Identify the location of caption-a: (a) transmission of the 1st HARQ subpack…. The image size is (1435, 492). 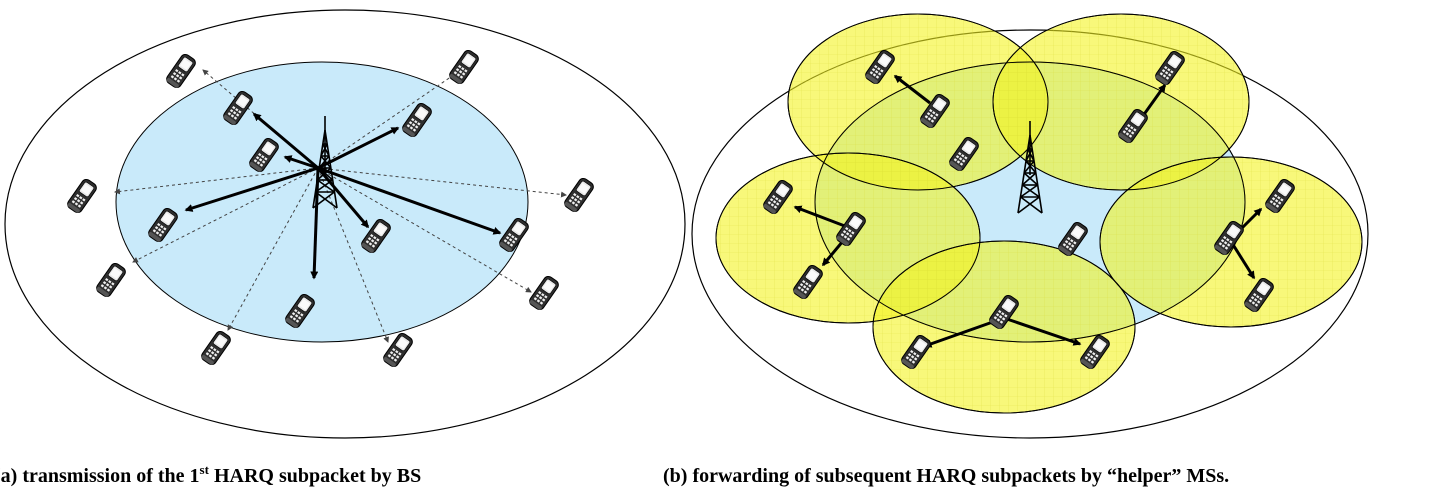
(211, 475).